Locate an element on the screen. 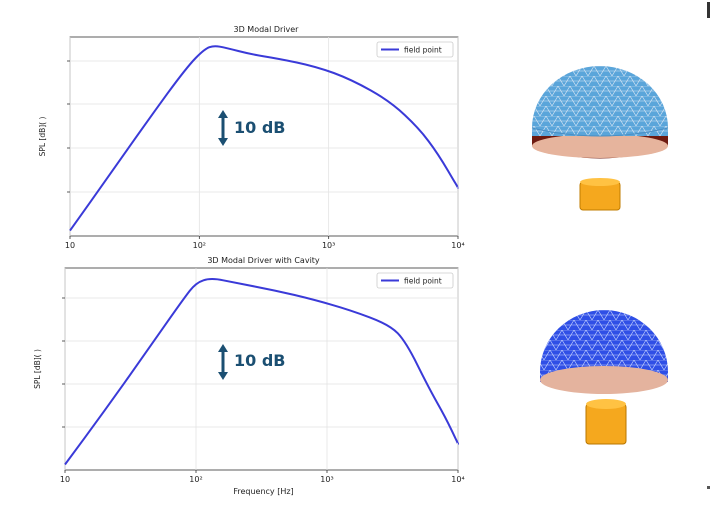 This screenshot has height=508, width=711. x-axis-label: Frequency [Hz] is located at coordinates (263, 491).